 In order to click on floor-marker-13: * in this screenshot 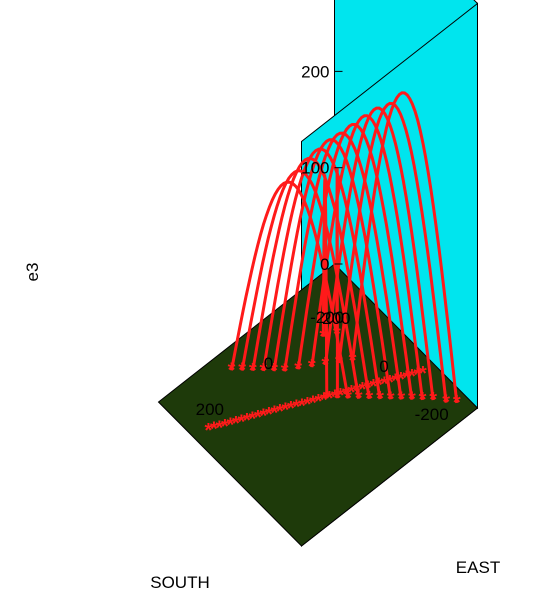, I will do `click(351, 393)`.